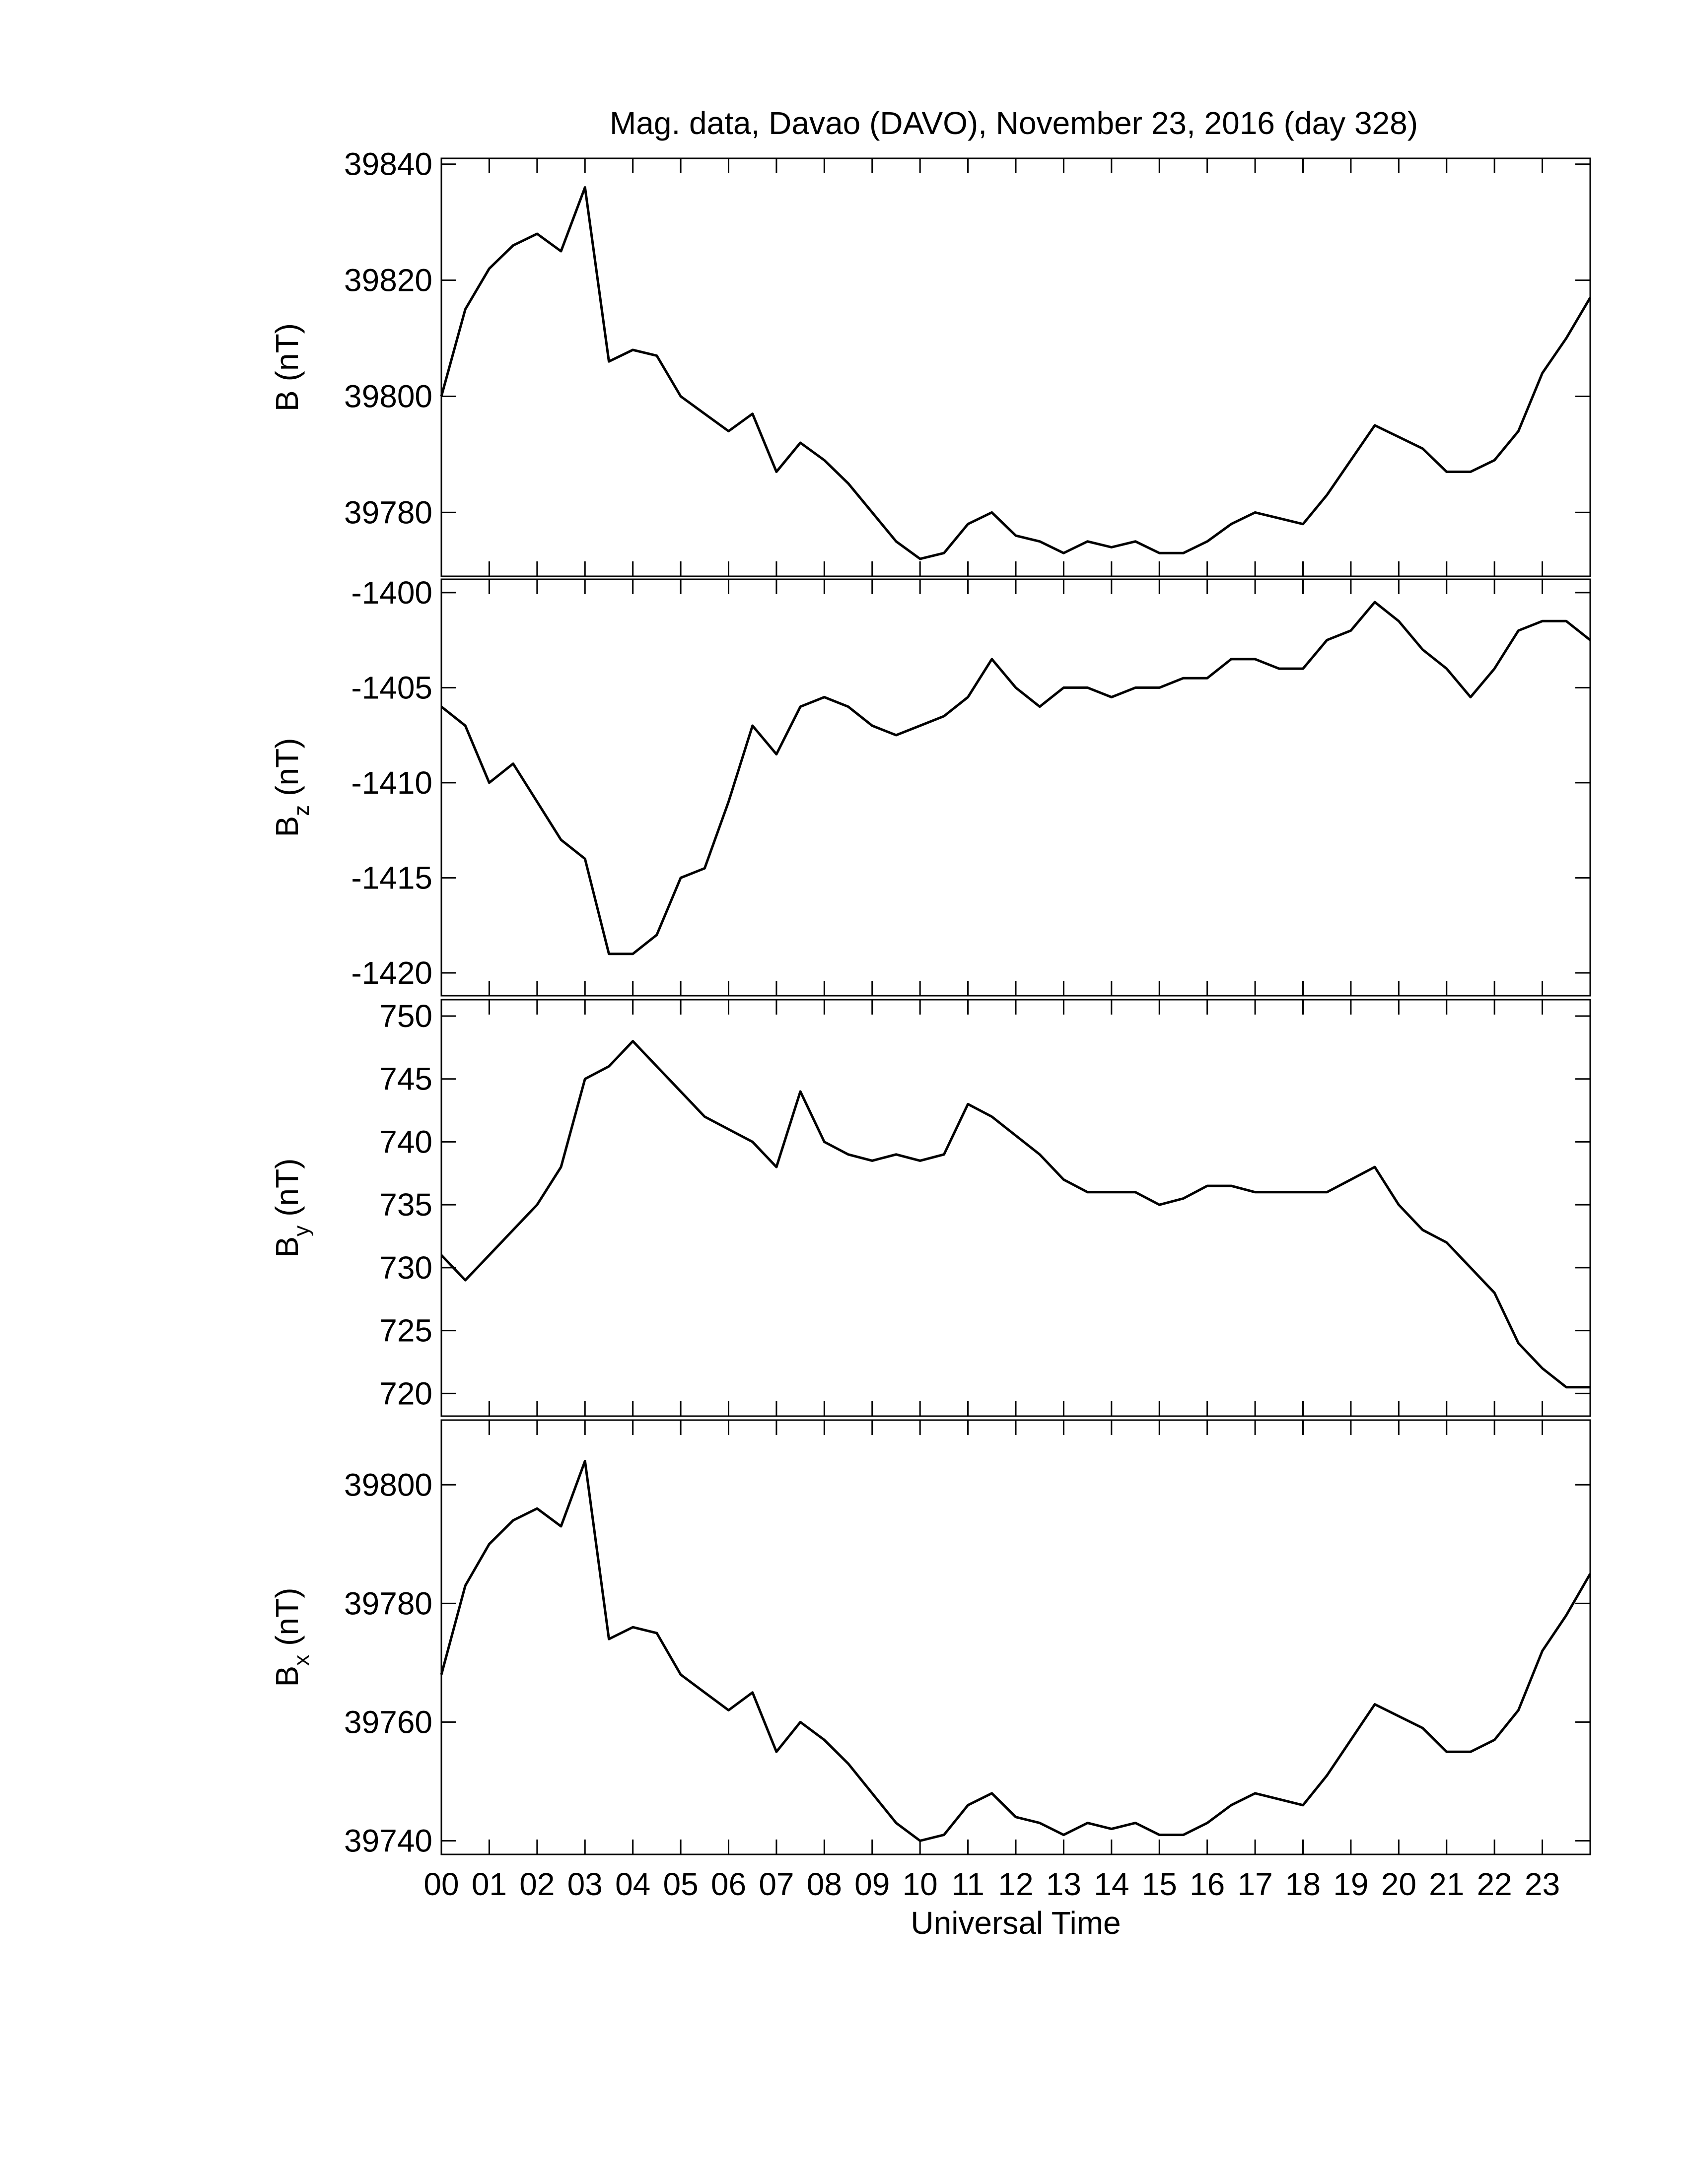 The image size is (1688, 2184). I want to click on y-label-sub: x, so click(301, 1660).